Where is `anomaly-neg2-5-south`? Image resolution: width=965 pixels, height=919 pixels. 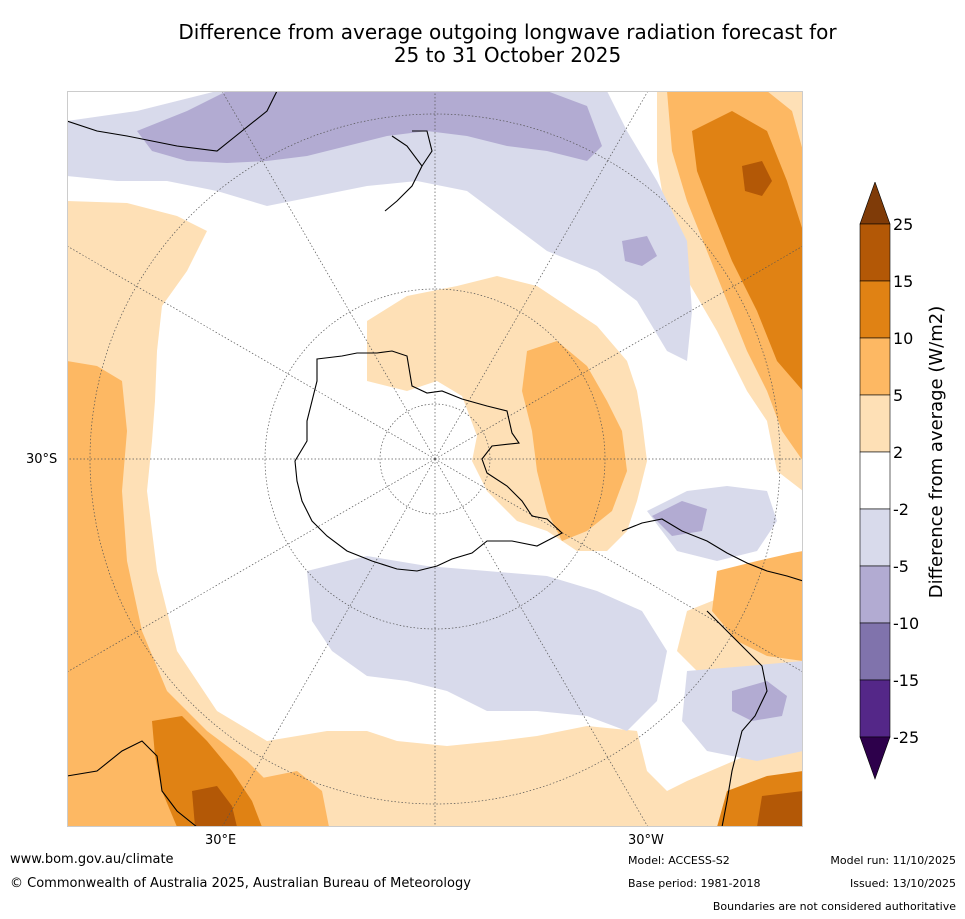
anomaly-neg2-5-south is located at coordinates (487, 643).